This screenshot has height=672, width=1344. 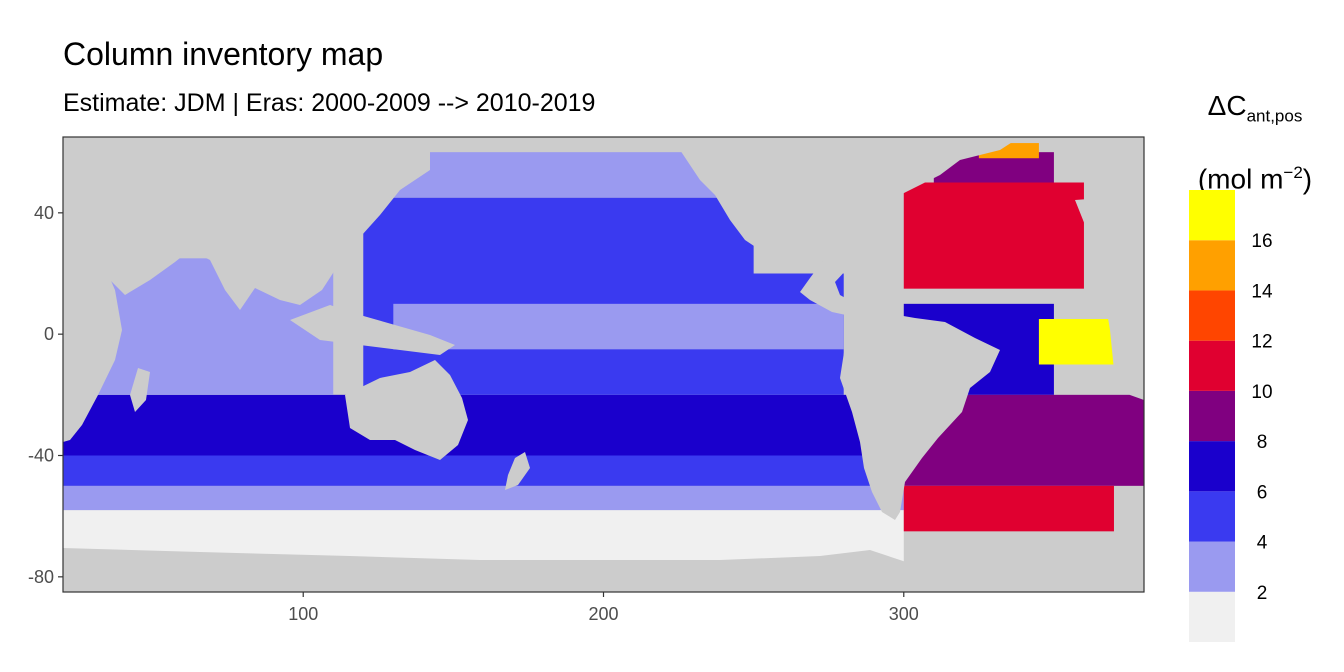 I want to click on legend-label-5: 12, so click(x=1261, y=342).